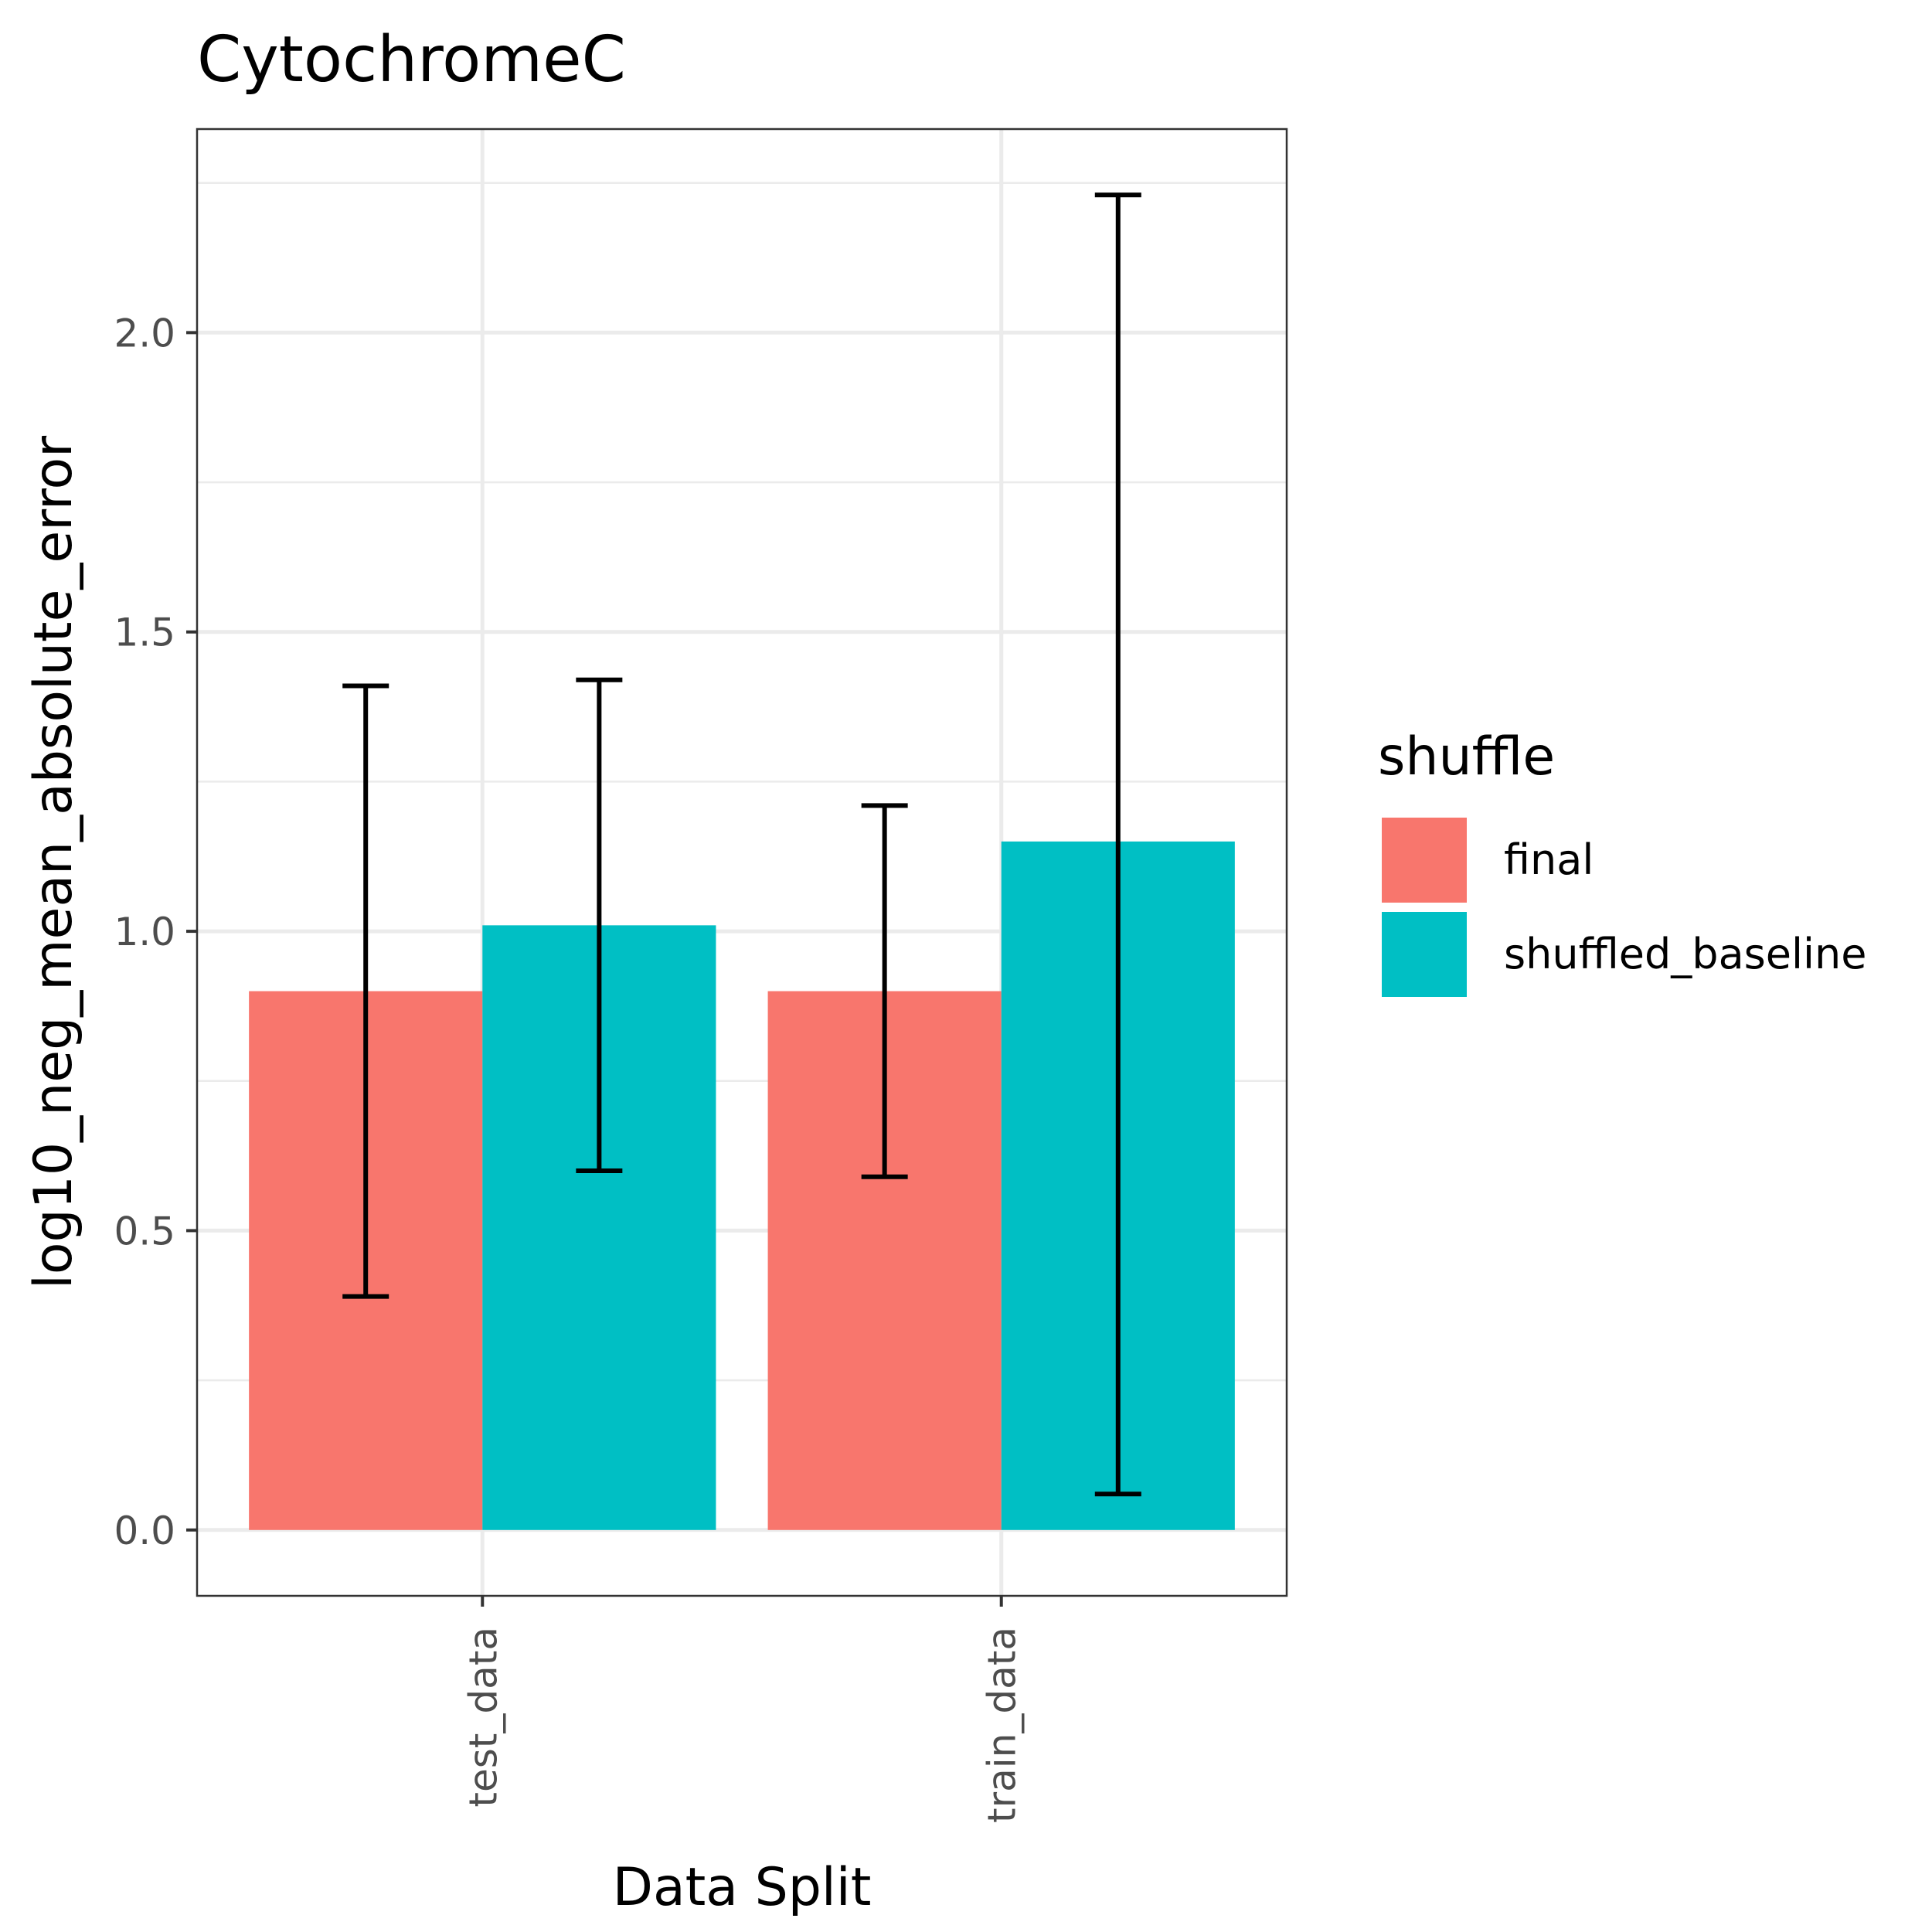  What do you see at coordinates (742, 1887) in the screenshot?
I see `x-axis-title: Data Split` at bounding box center [742, 1887].